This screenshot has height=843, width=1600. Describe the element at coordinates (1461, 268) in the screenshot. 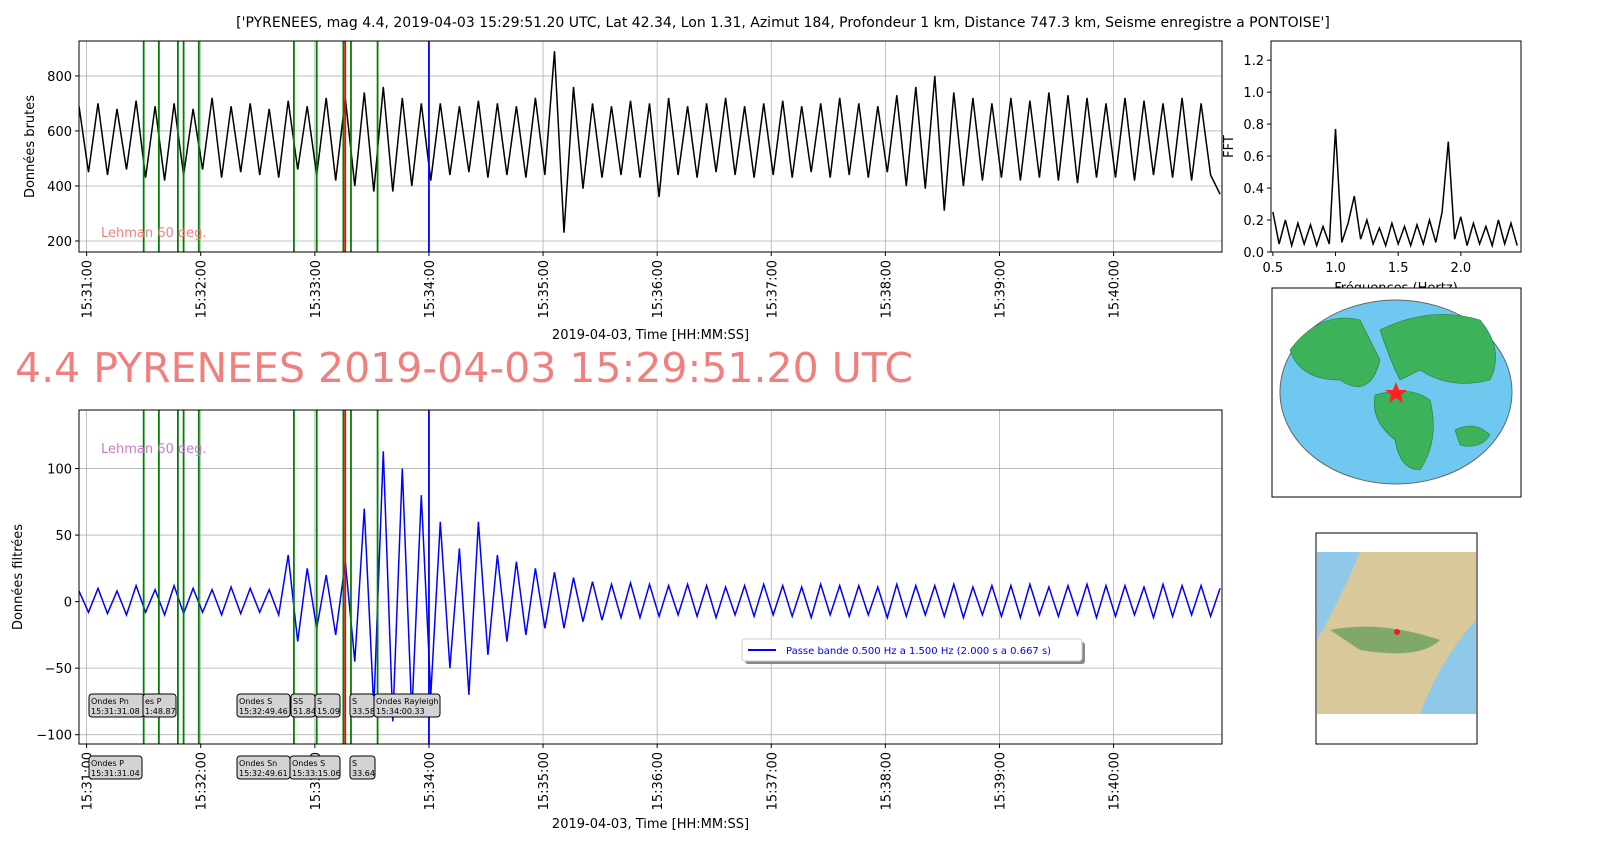

I see `x-tick-label: 2.0` at that location.